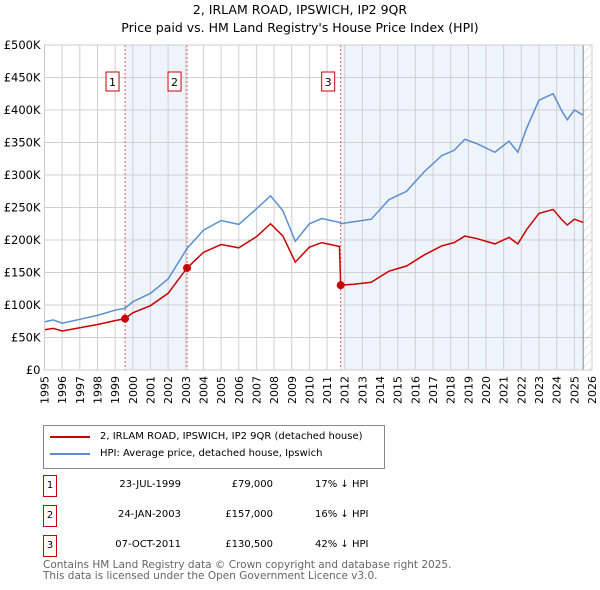  Describe the element at coordinates (22, 175) in the screenshot. I see `y-tick-label: £300K` at that location.